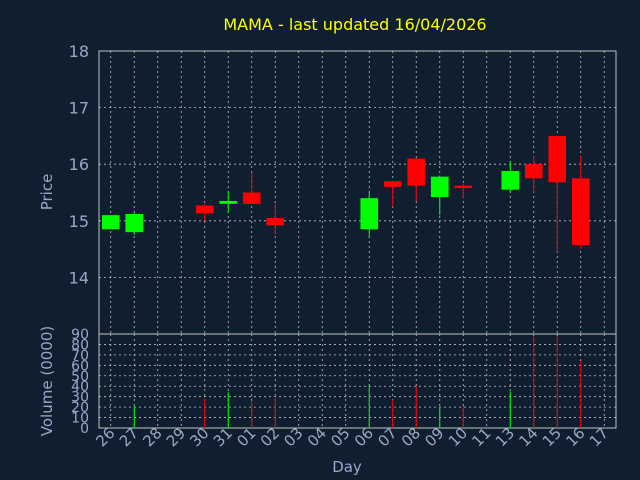  I want to click on volume-tick-label: 80, so click(80, 345).